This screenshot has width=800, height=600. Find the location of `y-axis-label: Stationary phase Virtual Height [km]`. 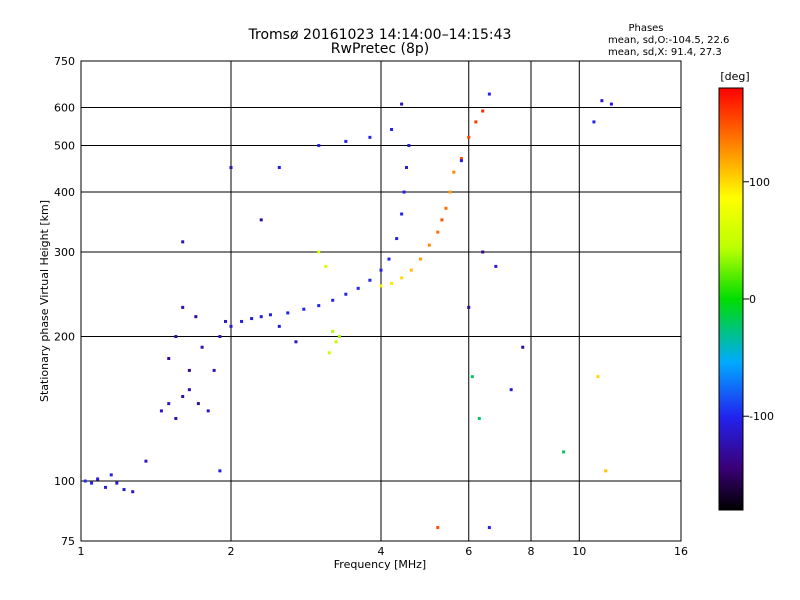

y-axis-label: Stationary phase Virtual Height [km] is located at coordinates (44, 301).